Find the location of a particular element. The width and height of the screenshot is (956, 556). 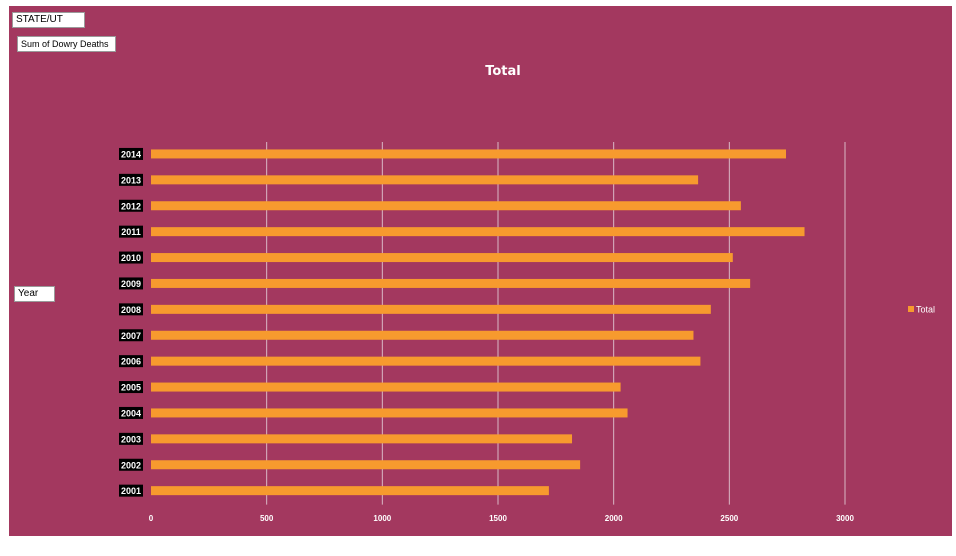

y-tick-bg-2005 is located at coordinates (131, 387).